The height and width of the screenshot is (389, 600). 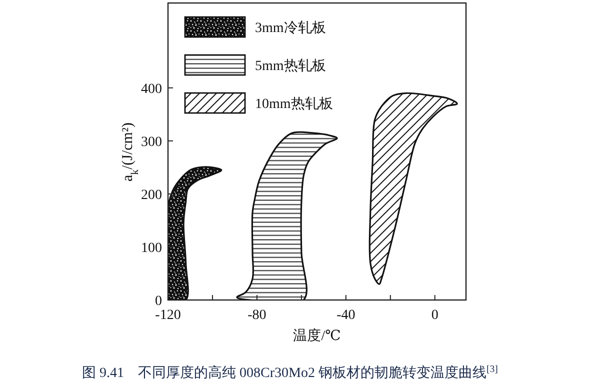 What do you see at coordinates (151, 195) in the screenshot?
I see `y-tick-label: 200` at bounding box center [151, 195].